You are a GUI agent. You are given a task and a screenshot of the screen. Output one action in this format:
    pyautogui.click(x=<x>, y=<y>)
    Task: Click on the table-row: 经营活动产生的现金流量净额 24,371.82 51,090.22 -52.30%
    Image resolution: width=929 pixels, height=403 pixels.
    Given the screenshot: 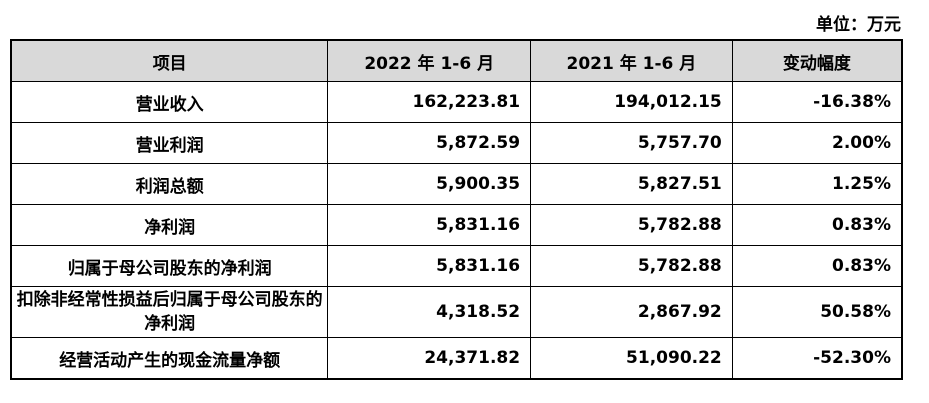 What is the action you would take?
    pyautogui.click(x=456, y=358)
    